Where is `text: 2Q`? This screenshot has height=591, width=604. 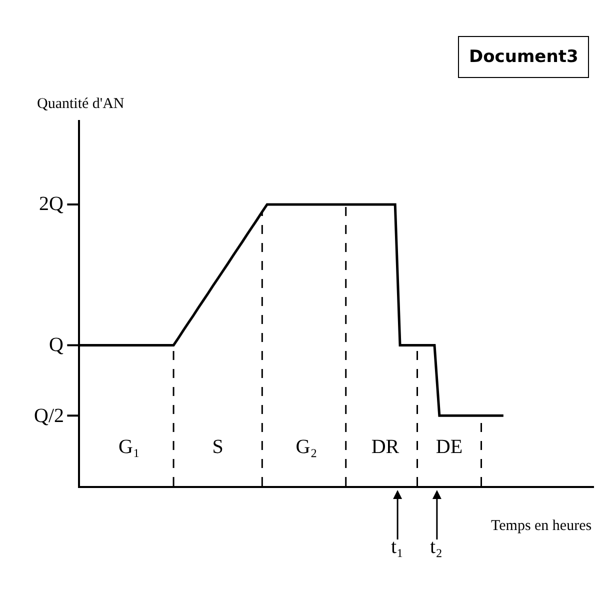
text: 2Q is located at coordinates (51, 204).